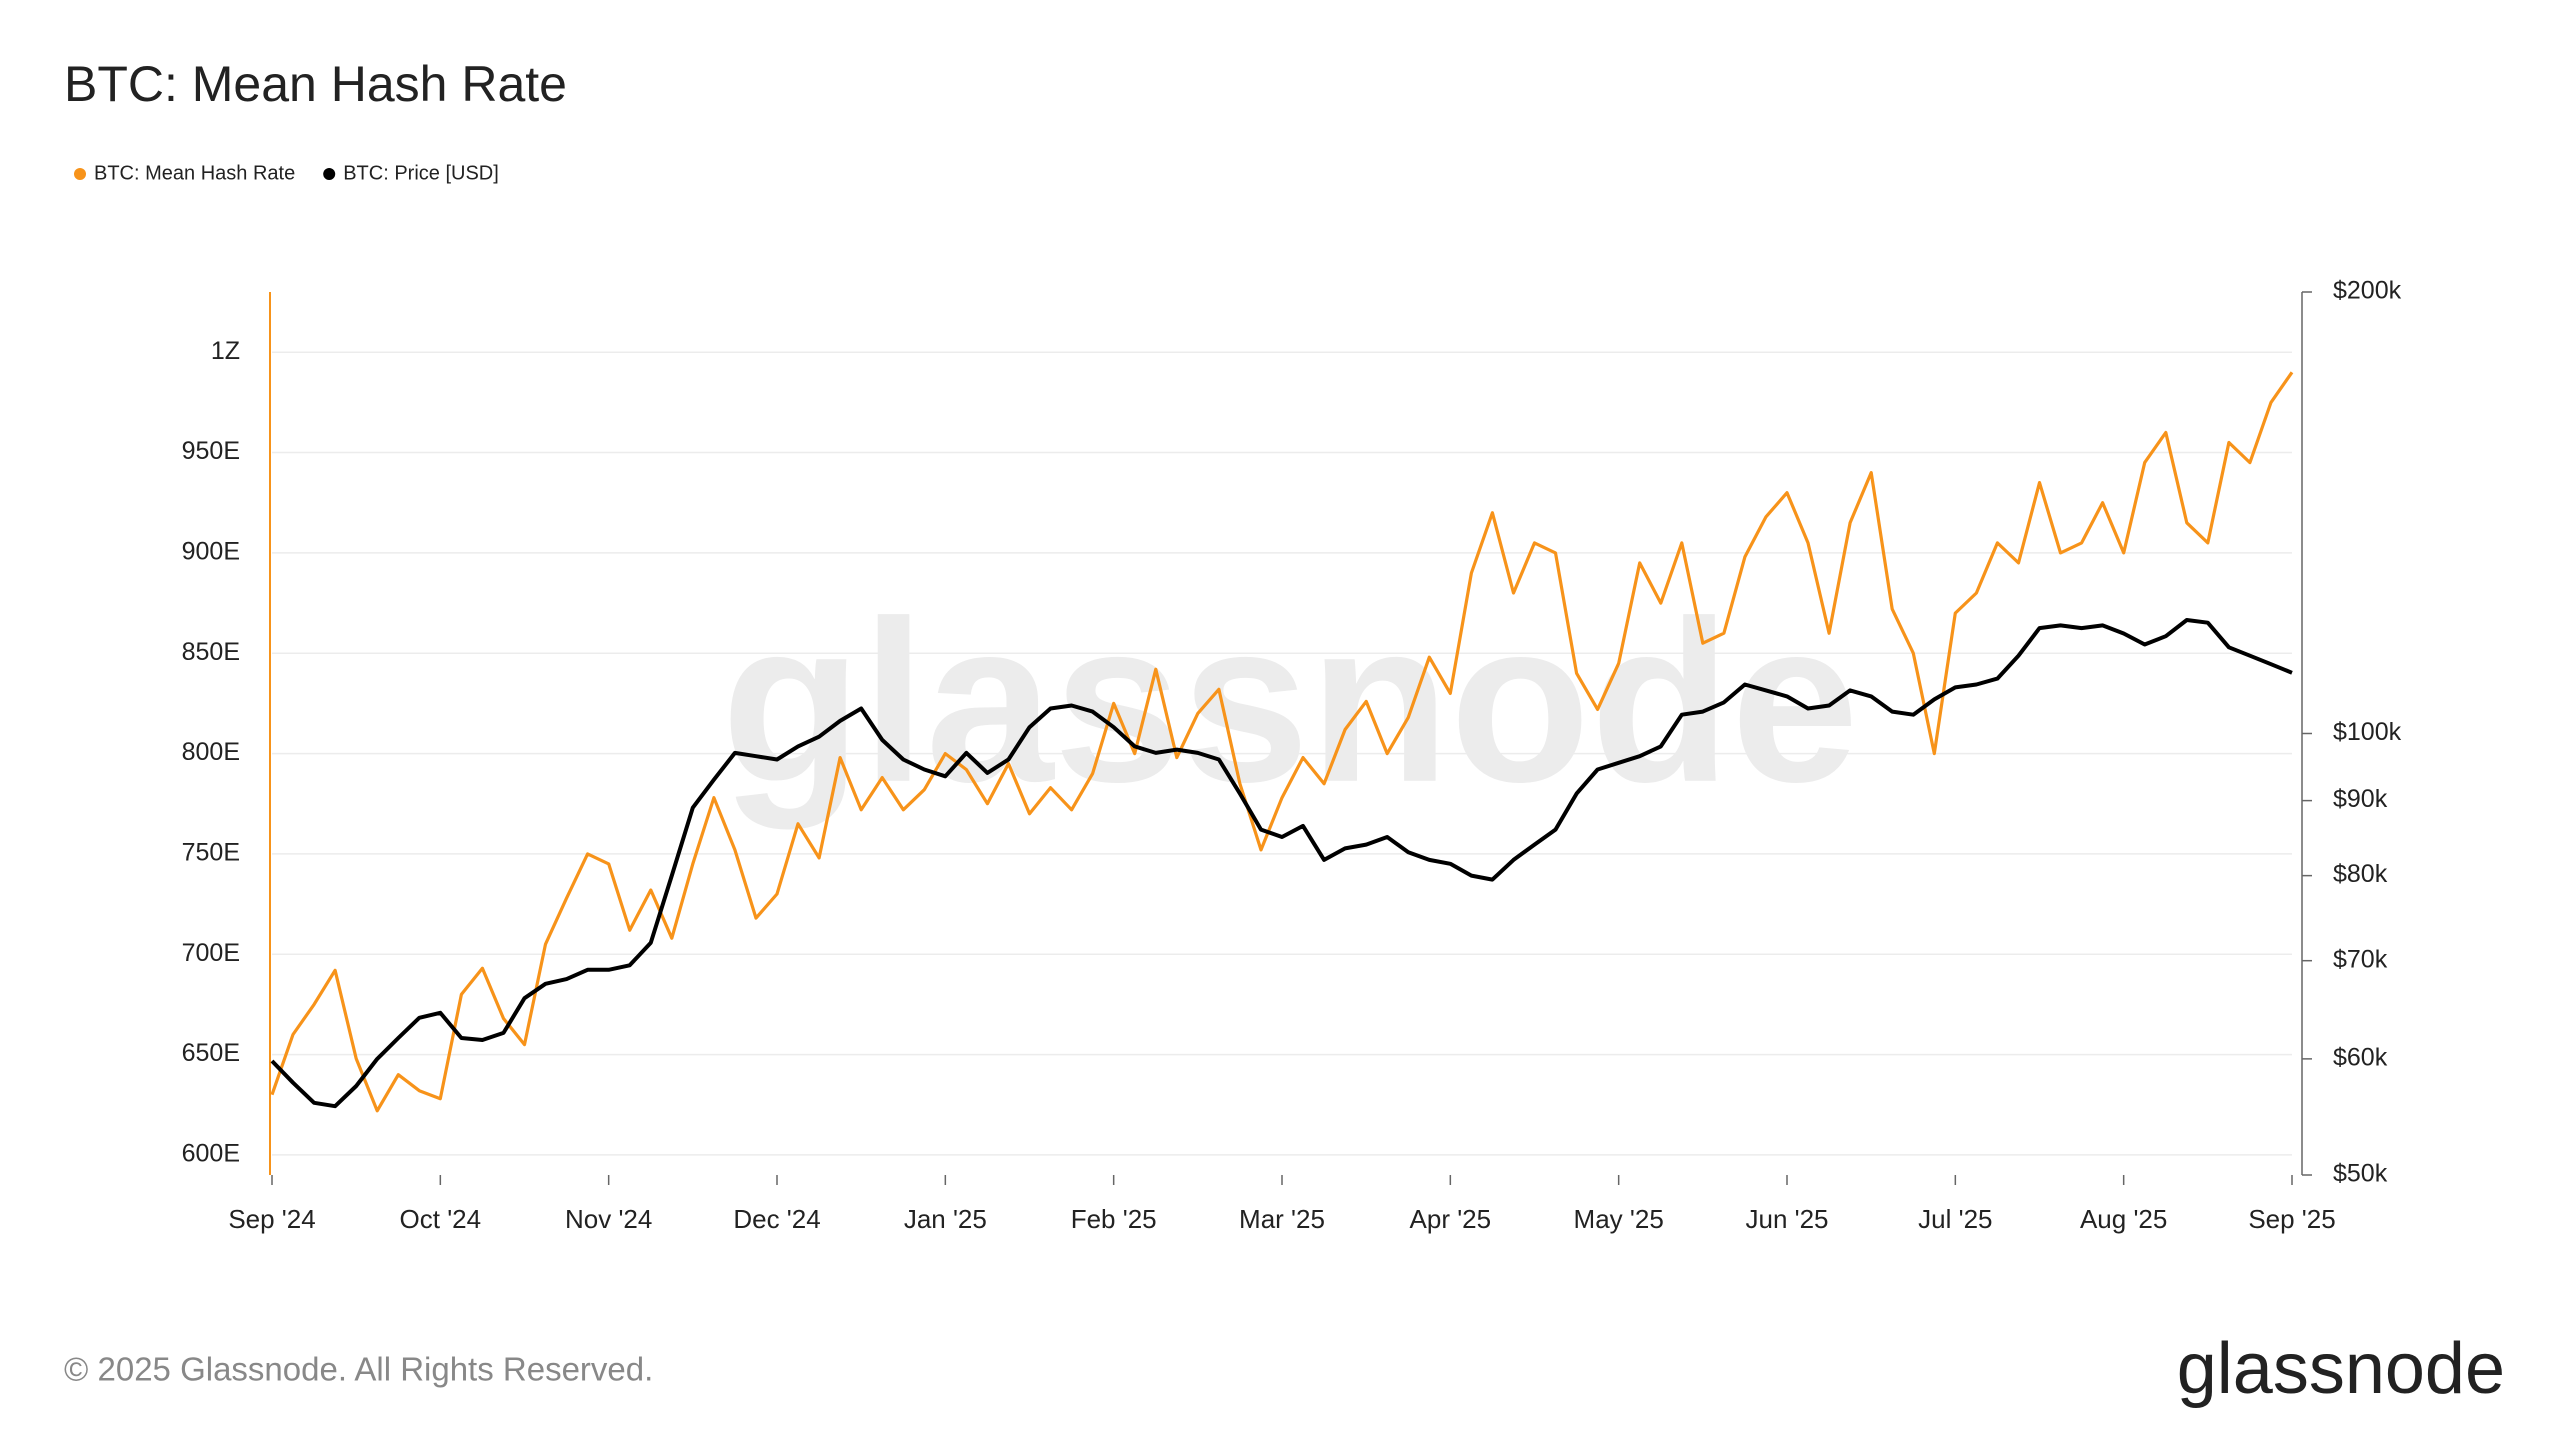 This screenshot has width=2560, height=1440. What do you see at coordinates (2291, 1219) in the screenshot?
I see `x-tick-label: Sep '25` at bounding box center [2291, 1219].